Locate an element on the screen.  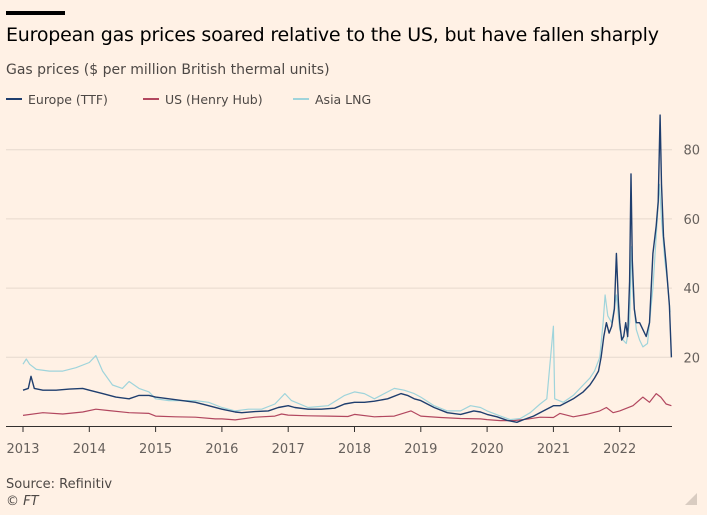
resize-grip-icon is located at coordinates (691, 499).